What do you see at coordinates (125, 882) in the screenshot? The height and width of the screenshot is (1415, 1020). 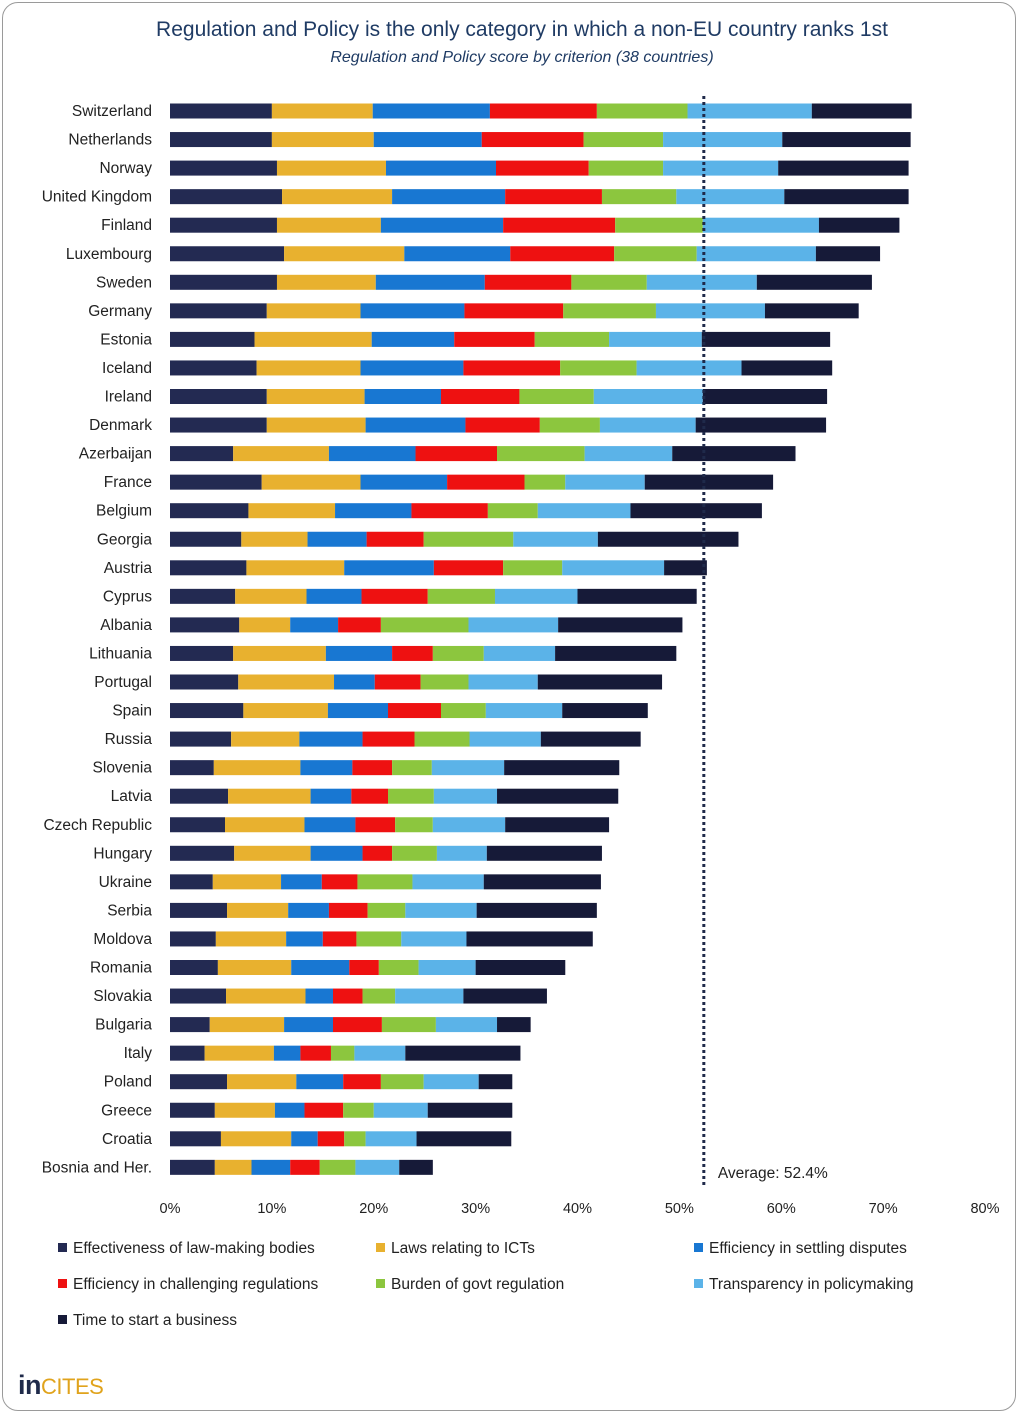 I see `category-label: Ukraine` at bounding box center [125, 882].